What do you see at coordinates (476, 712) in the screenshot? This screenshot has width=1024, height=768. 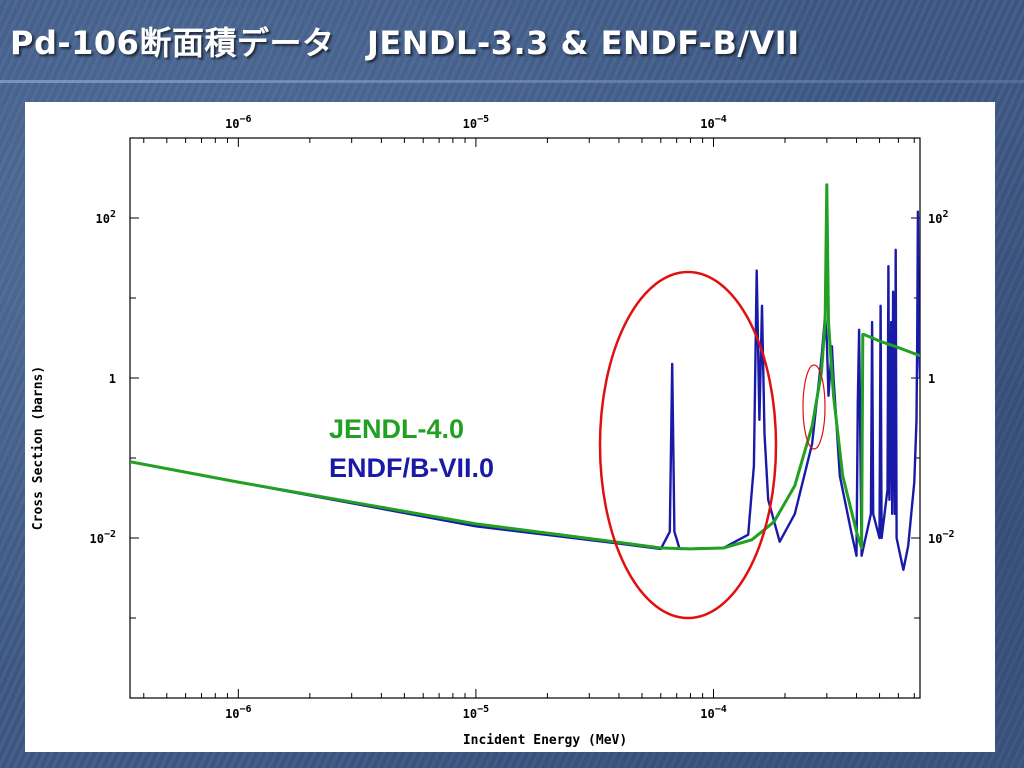 I see `x-tick-label-bottom: 10⁻⁵` at bounding box center [476, 712].